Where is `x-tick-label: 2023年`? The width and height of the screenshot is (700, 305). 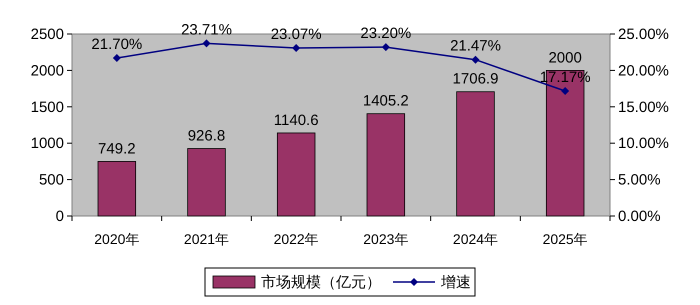 x-tick-label: 2023年 is located at coordinates (385, 239).